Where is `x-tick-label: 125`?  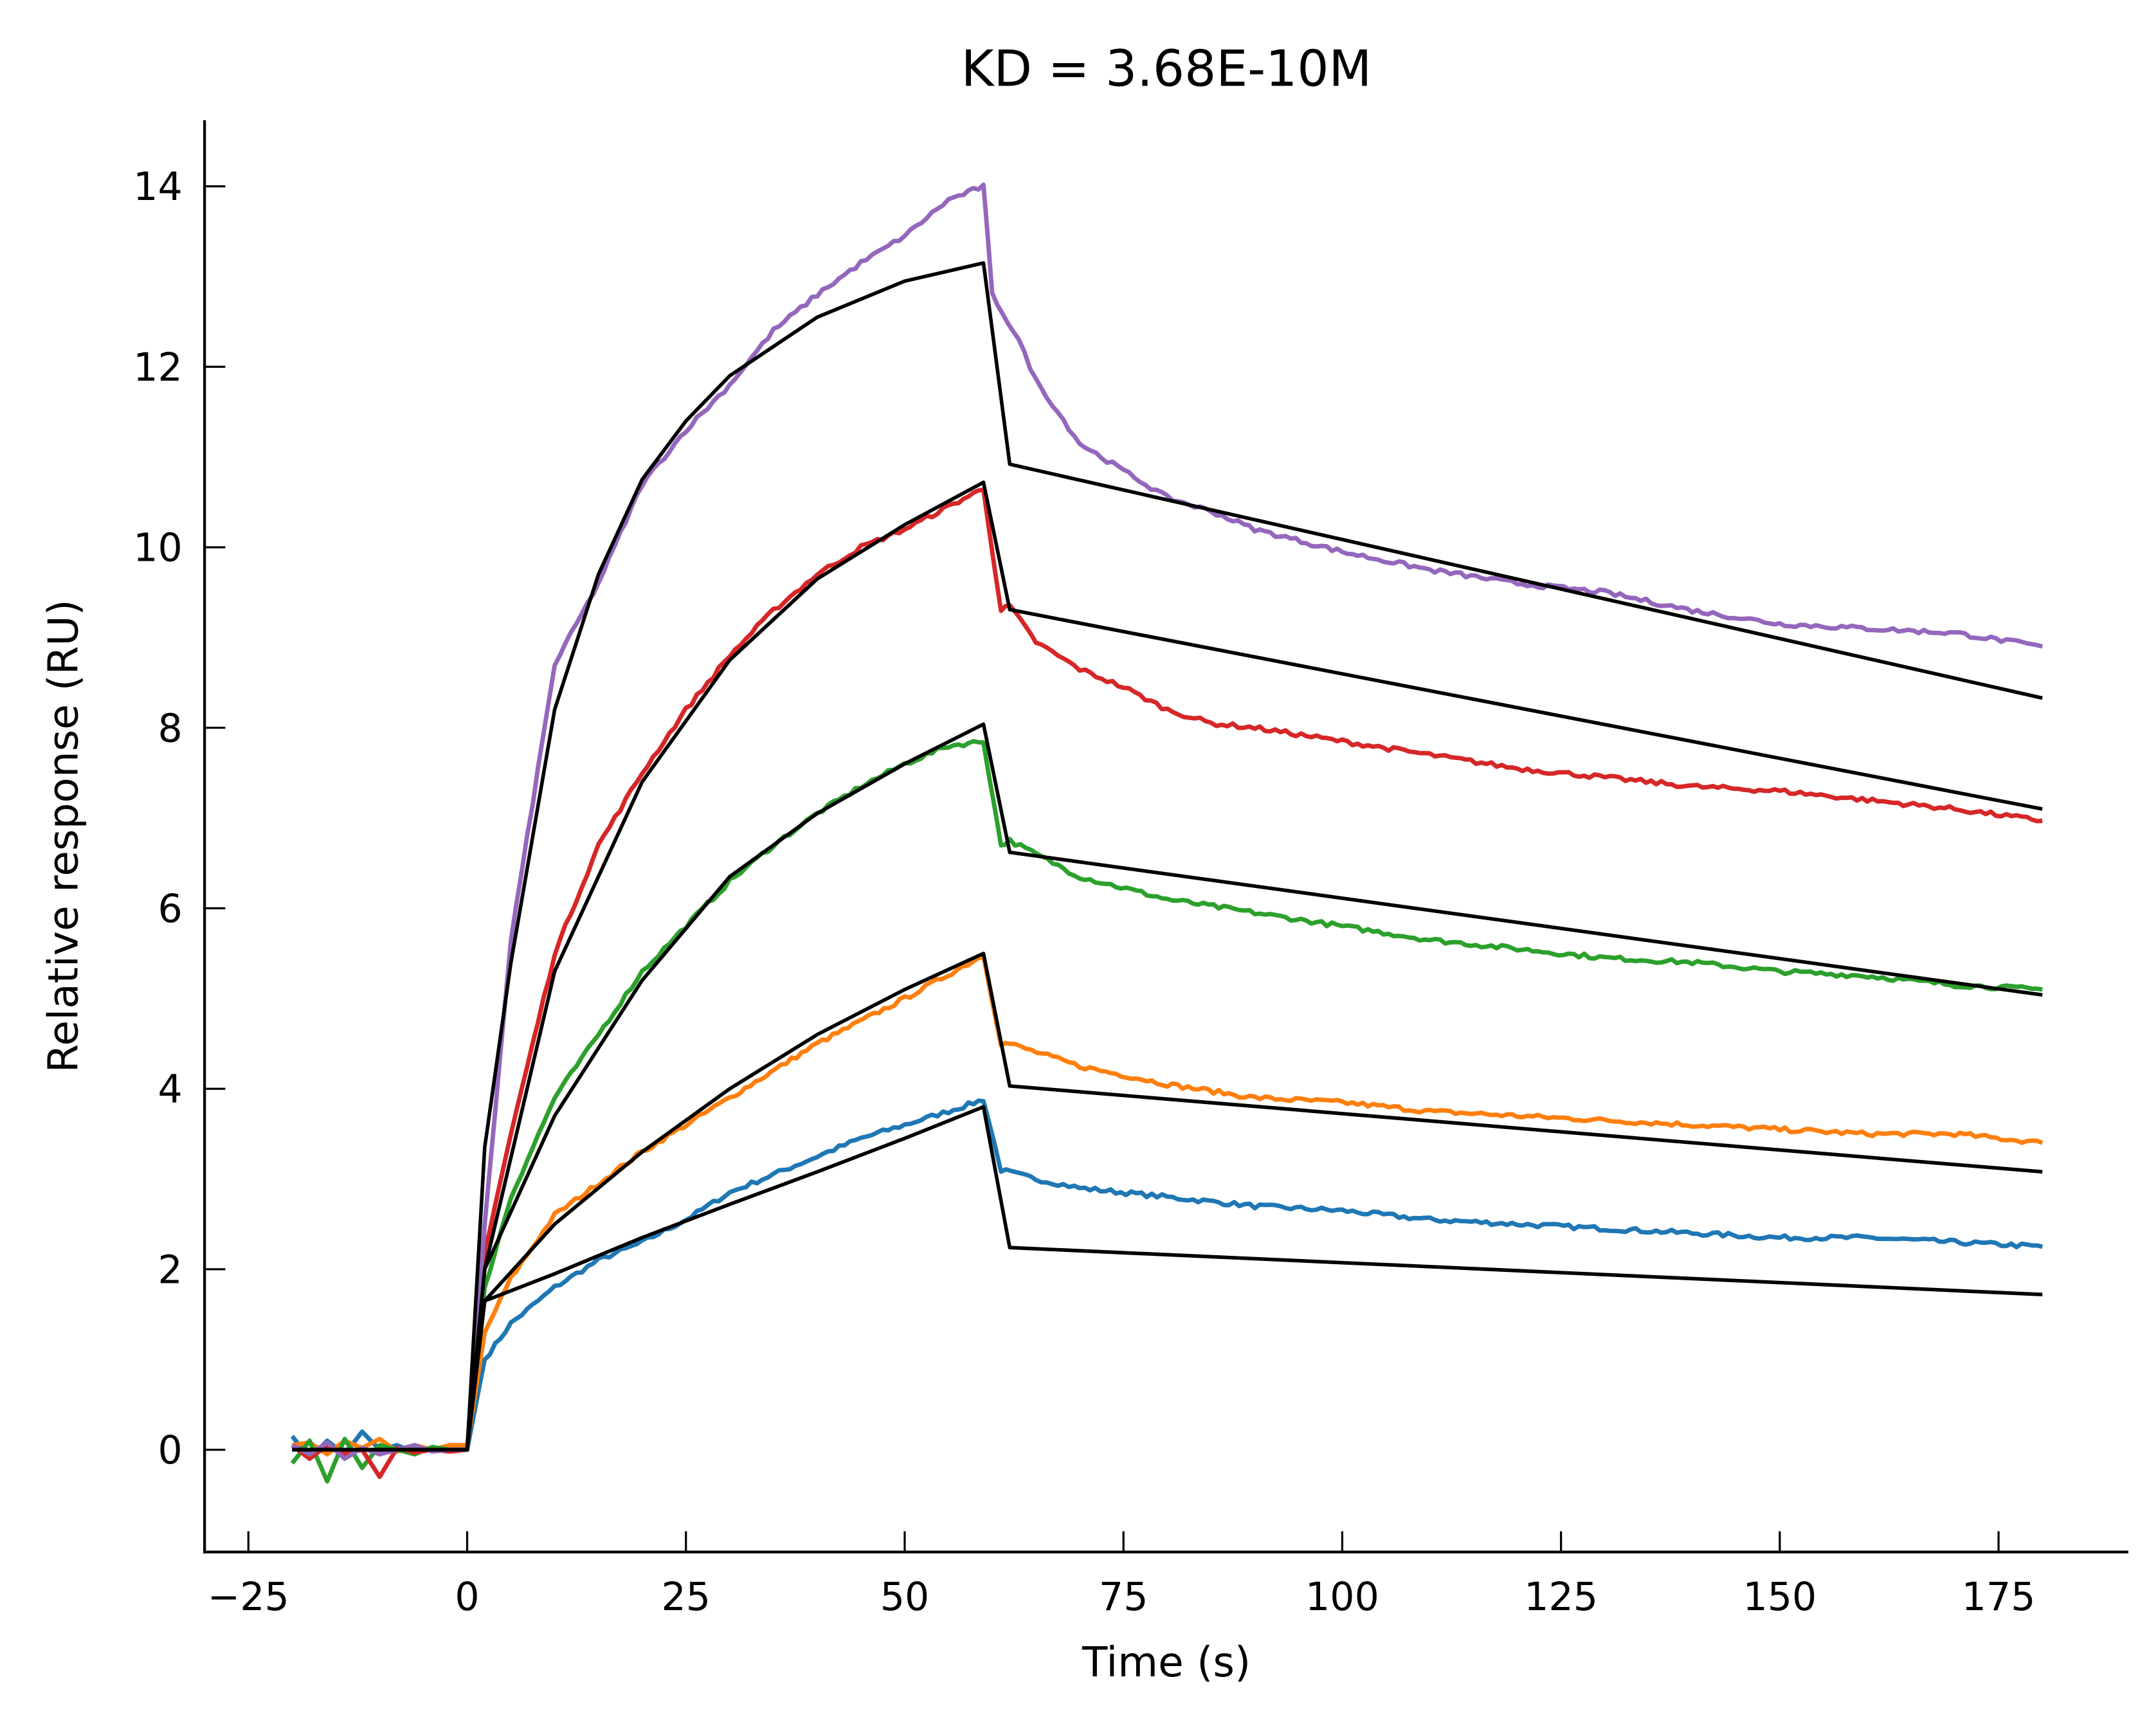 x-tick-label: 125 is located at coordinates (1561, 1598).